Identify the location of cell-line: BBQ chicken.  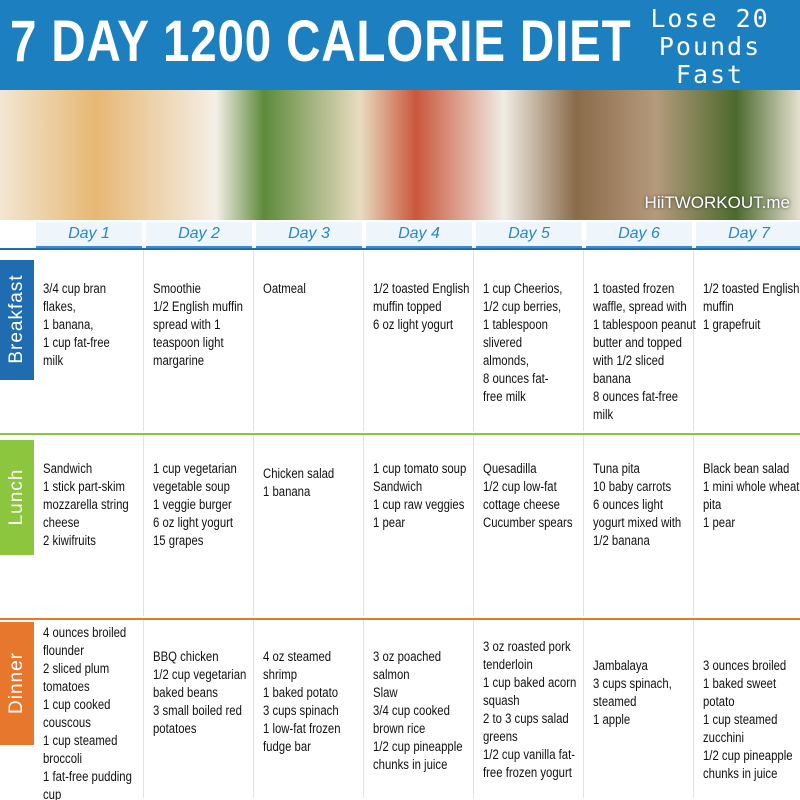
(186, 656).